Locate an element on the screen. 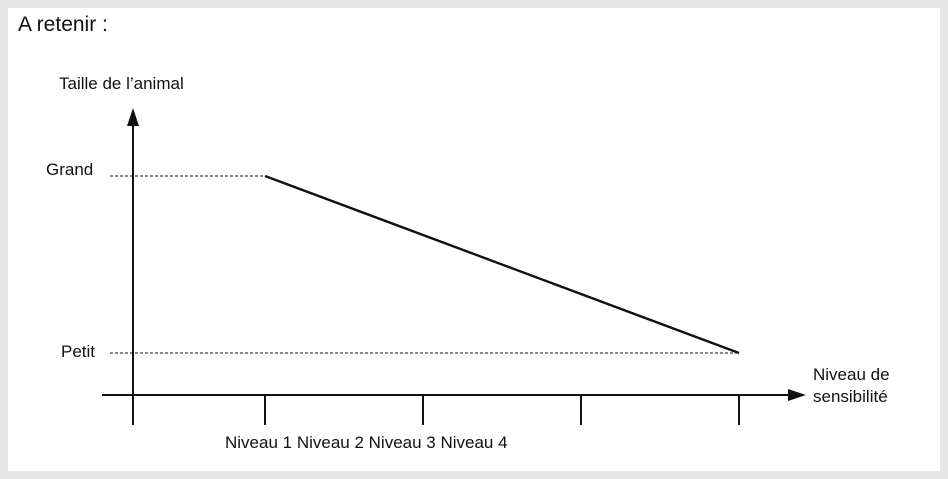  x-tick-caption: Niveau 1 Niveau 2 Niveau 3 Niveau 4 is located at coordinates (366, 442).